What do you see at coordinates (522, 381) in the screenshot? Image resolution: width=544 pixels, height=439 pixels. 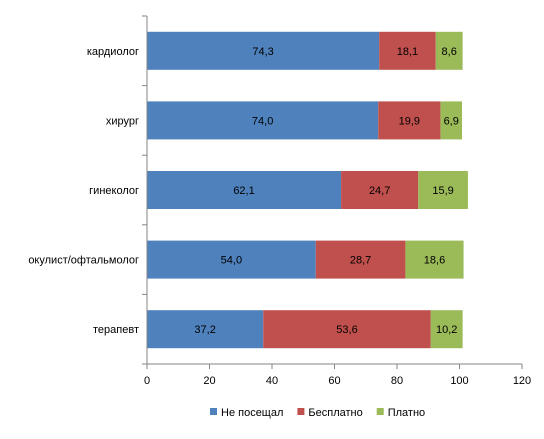 I see `x-tick-label: 120` at bounding box center [522, 381].